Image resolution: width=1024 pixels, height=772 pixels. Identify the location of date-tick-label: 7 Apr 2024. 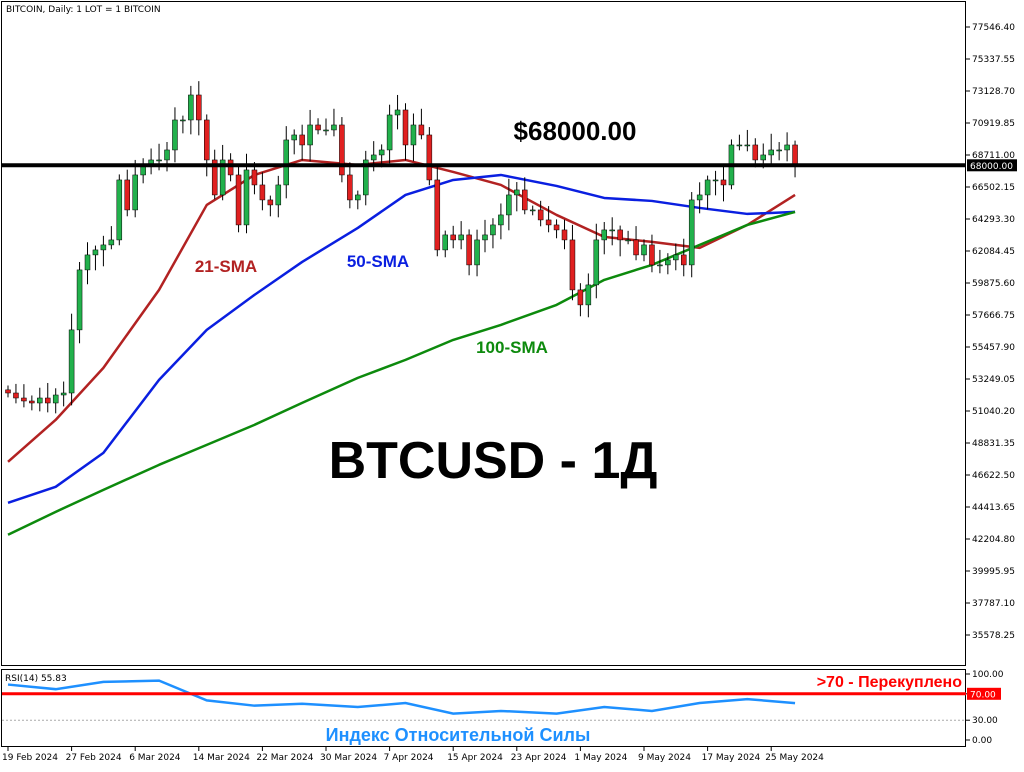
(409, 758).